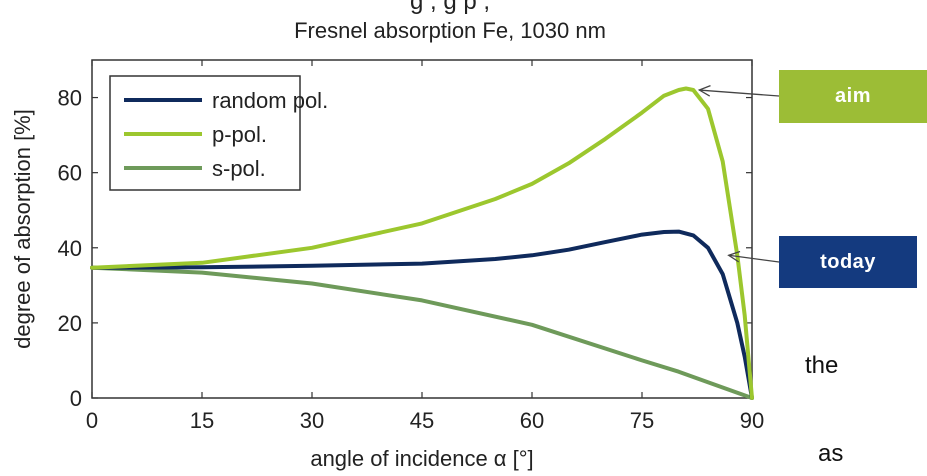 This screenshot has width=927, height=476. I want to click on x-tick-label: 45, so click(422, 420).